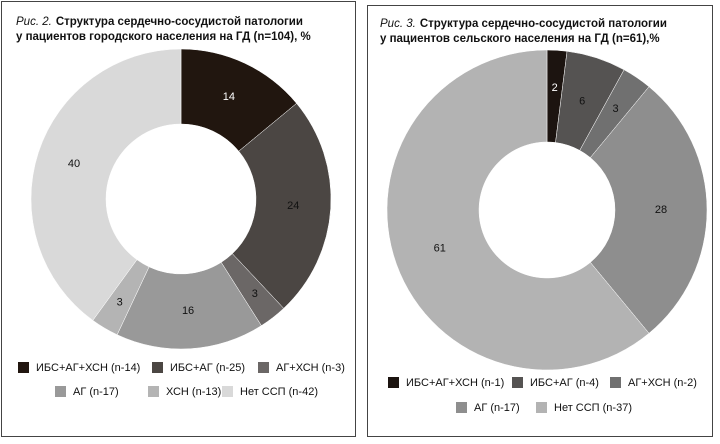 Image resolution: width=720 pixels, height=444 pixels. I want to click on value-label: 40, so click(74, 164).